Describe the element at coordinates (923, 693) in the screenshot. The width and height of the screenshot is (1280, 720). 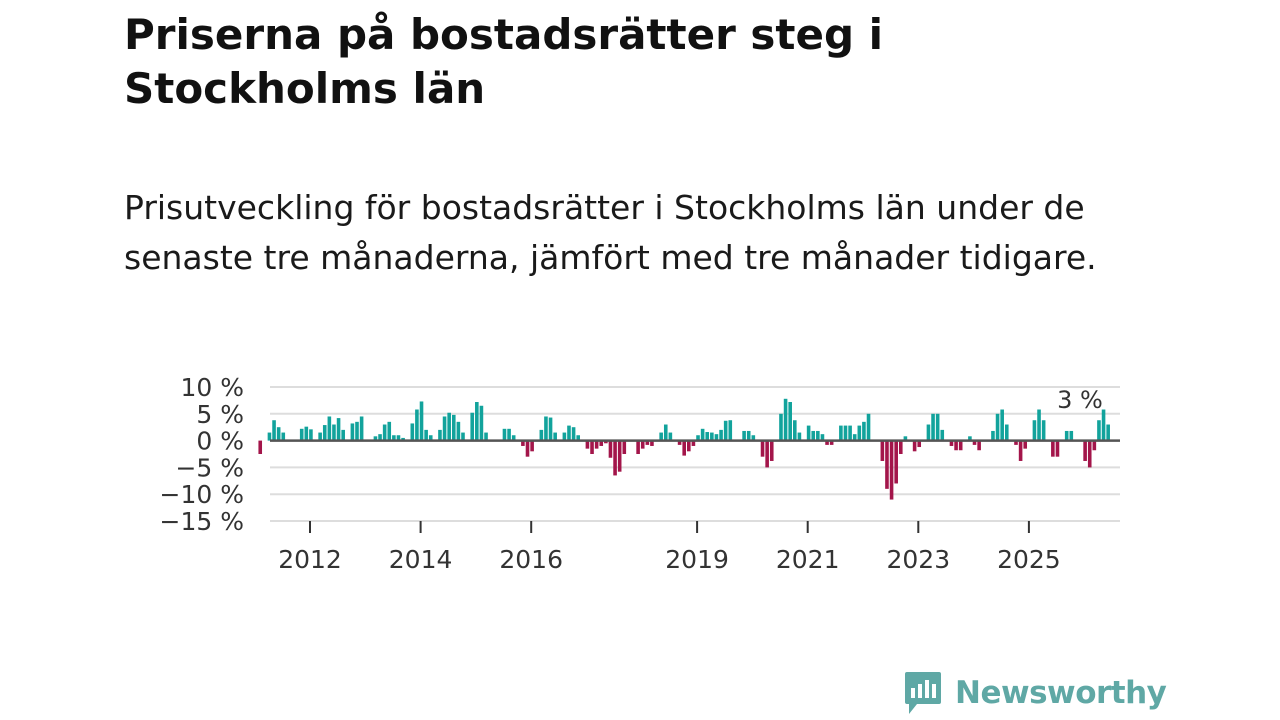
I see `newsworthy-logo-icon` at that location.